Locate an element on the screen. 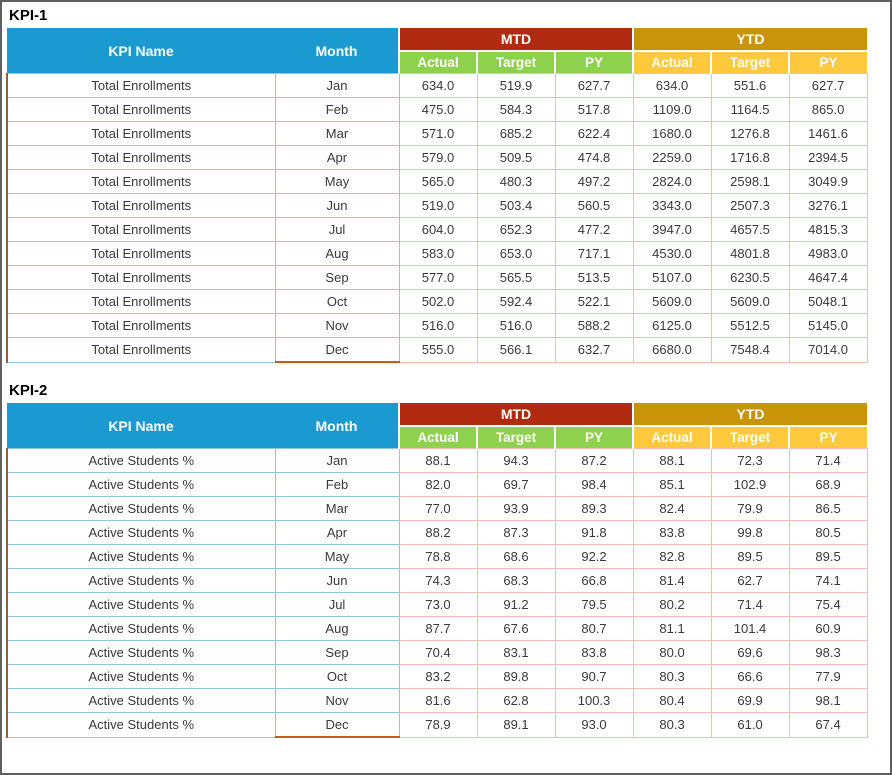 This screenshot has width=892, height=775. ytd-target-cell: 89.5 is located at coordinates (750, 556).